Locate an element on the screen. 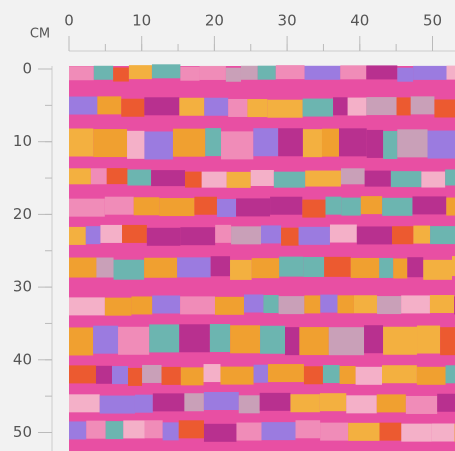 The width and height of the screenshot is (455, 451). left-tick-label: 30 is located at coordinates (22, 287).